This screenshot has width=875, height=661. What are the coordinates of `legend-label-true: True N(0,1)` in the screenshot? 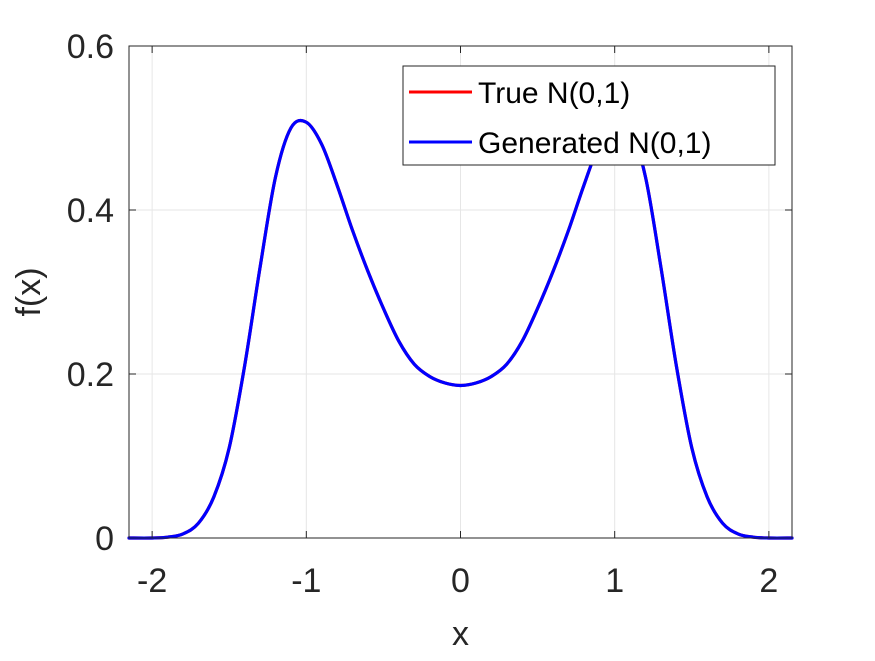 It's located at (554, 93).